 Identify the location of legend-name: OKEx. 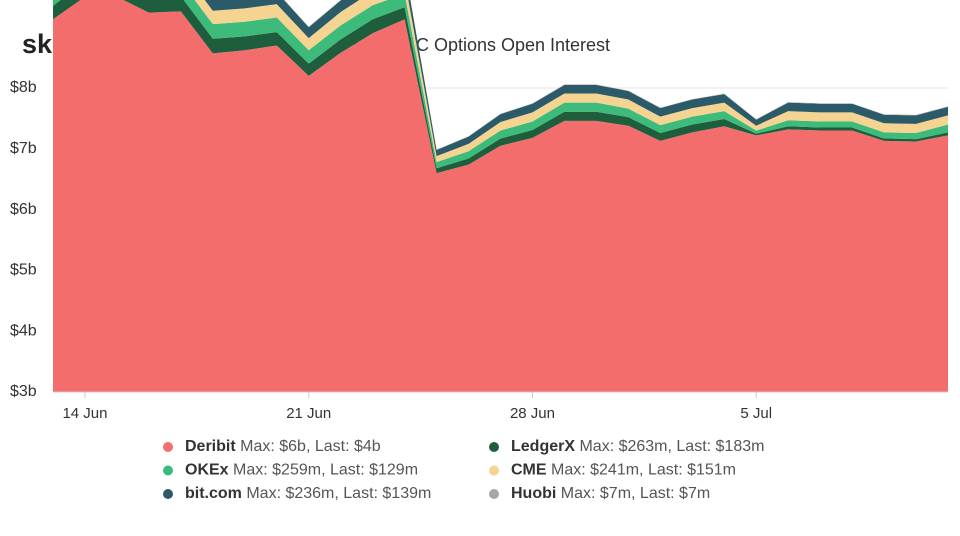
(207, 470).